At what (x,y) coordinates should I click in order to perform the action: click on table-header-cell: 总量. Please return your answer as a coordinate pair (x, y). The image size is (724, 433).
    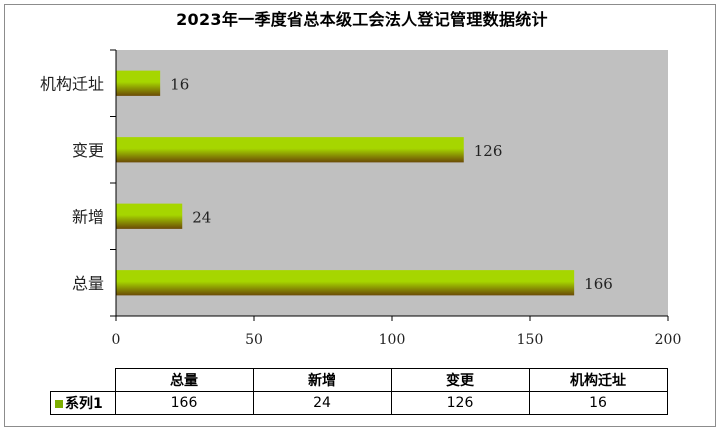
    Looking at the image, I should click on (184, 380).